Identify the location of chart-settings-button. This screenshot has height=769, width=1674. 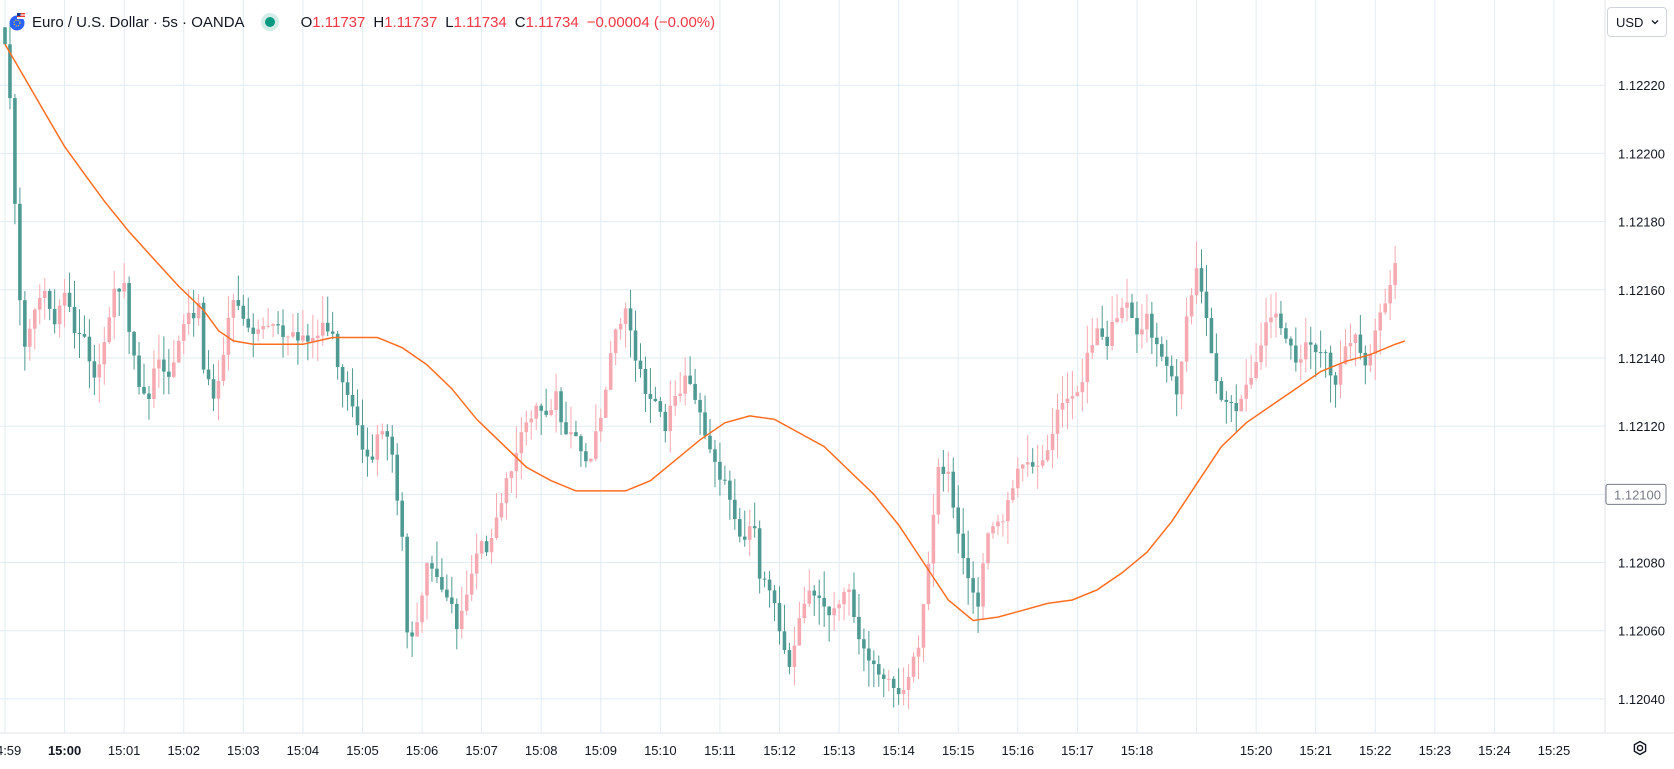
(1640, 748).